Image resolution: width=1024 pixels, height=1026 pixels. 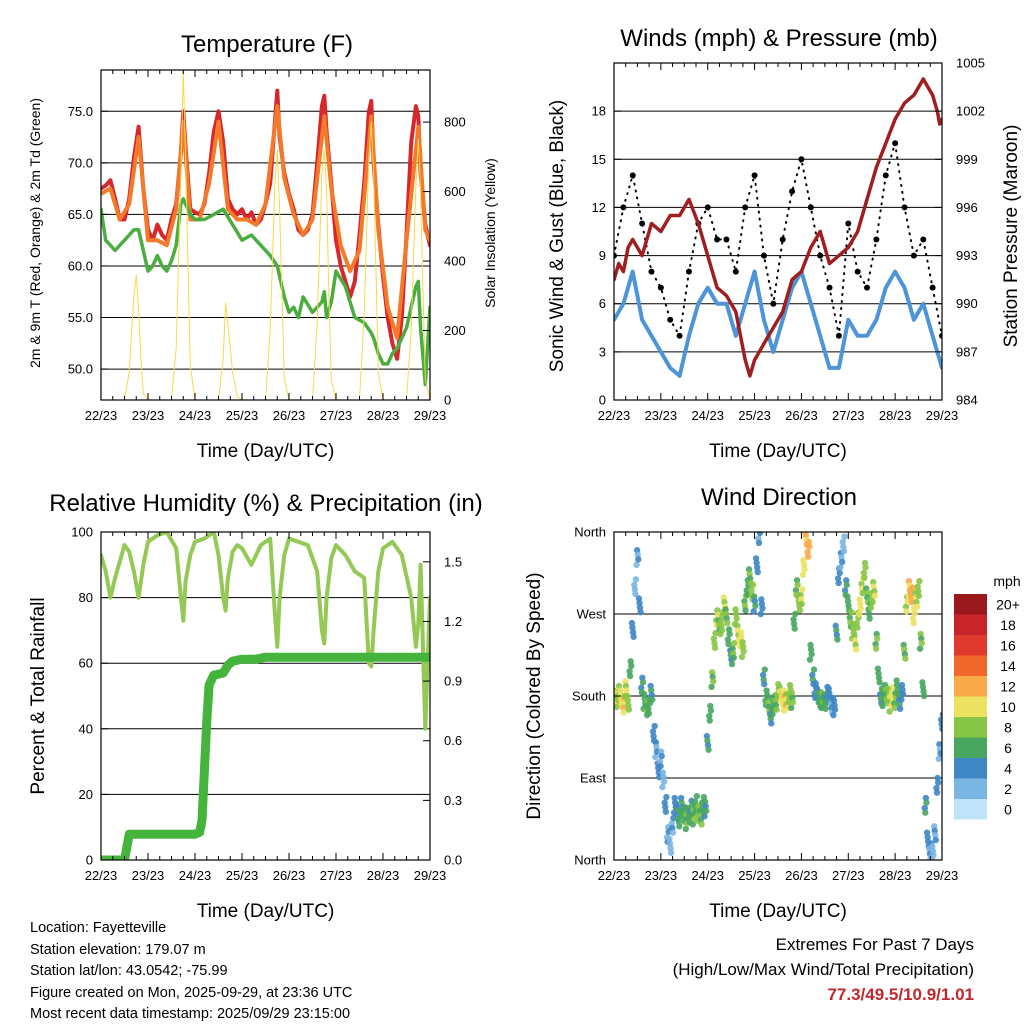 What do you see at coordinates (1008, 809) in the screenshot?
I see `colorbar-level-label: 0` at bounding box center [1008, 809].